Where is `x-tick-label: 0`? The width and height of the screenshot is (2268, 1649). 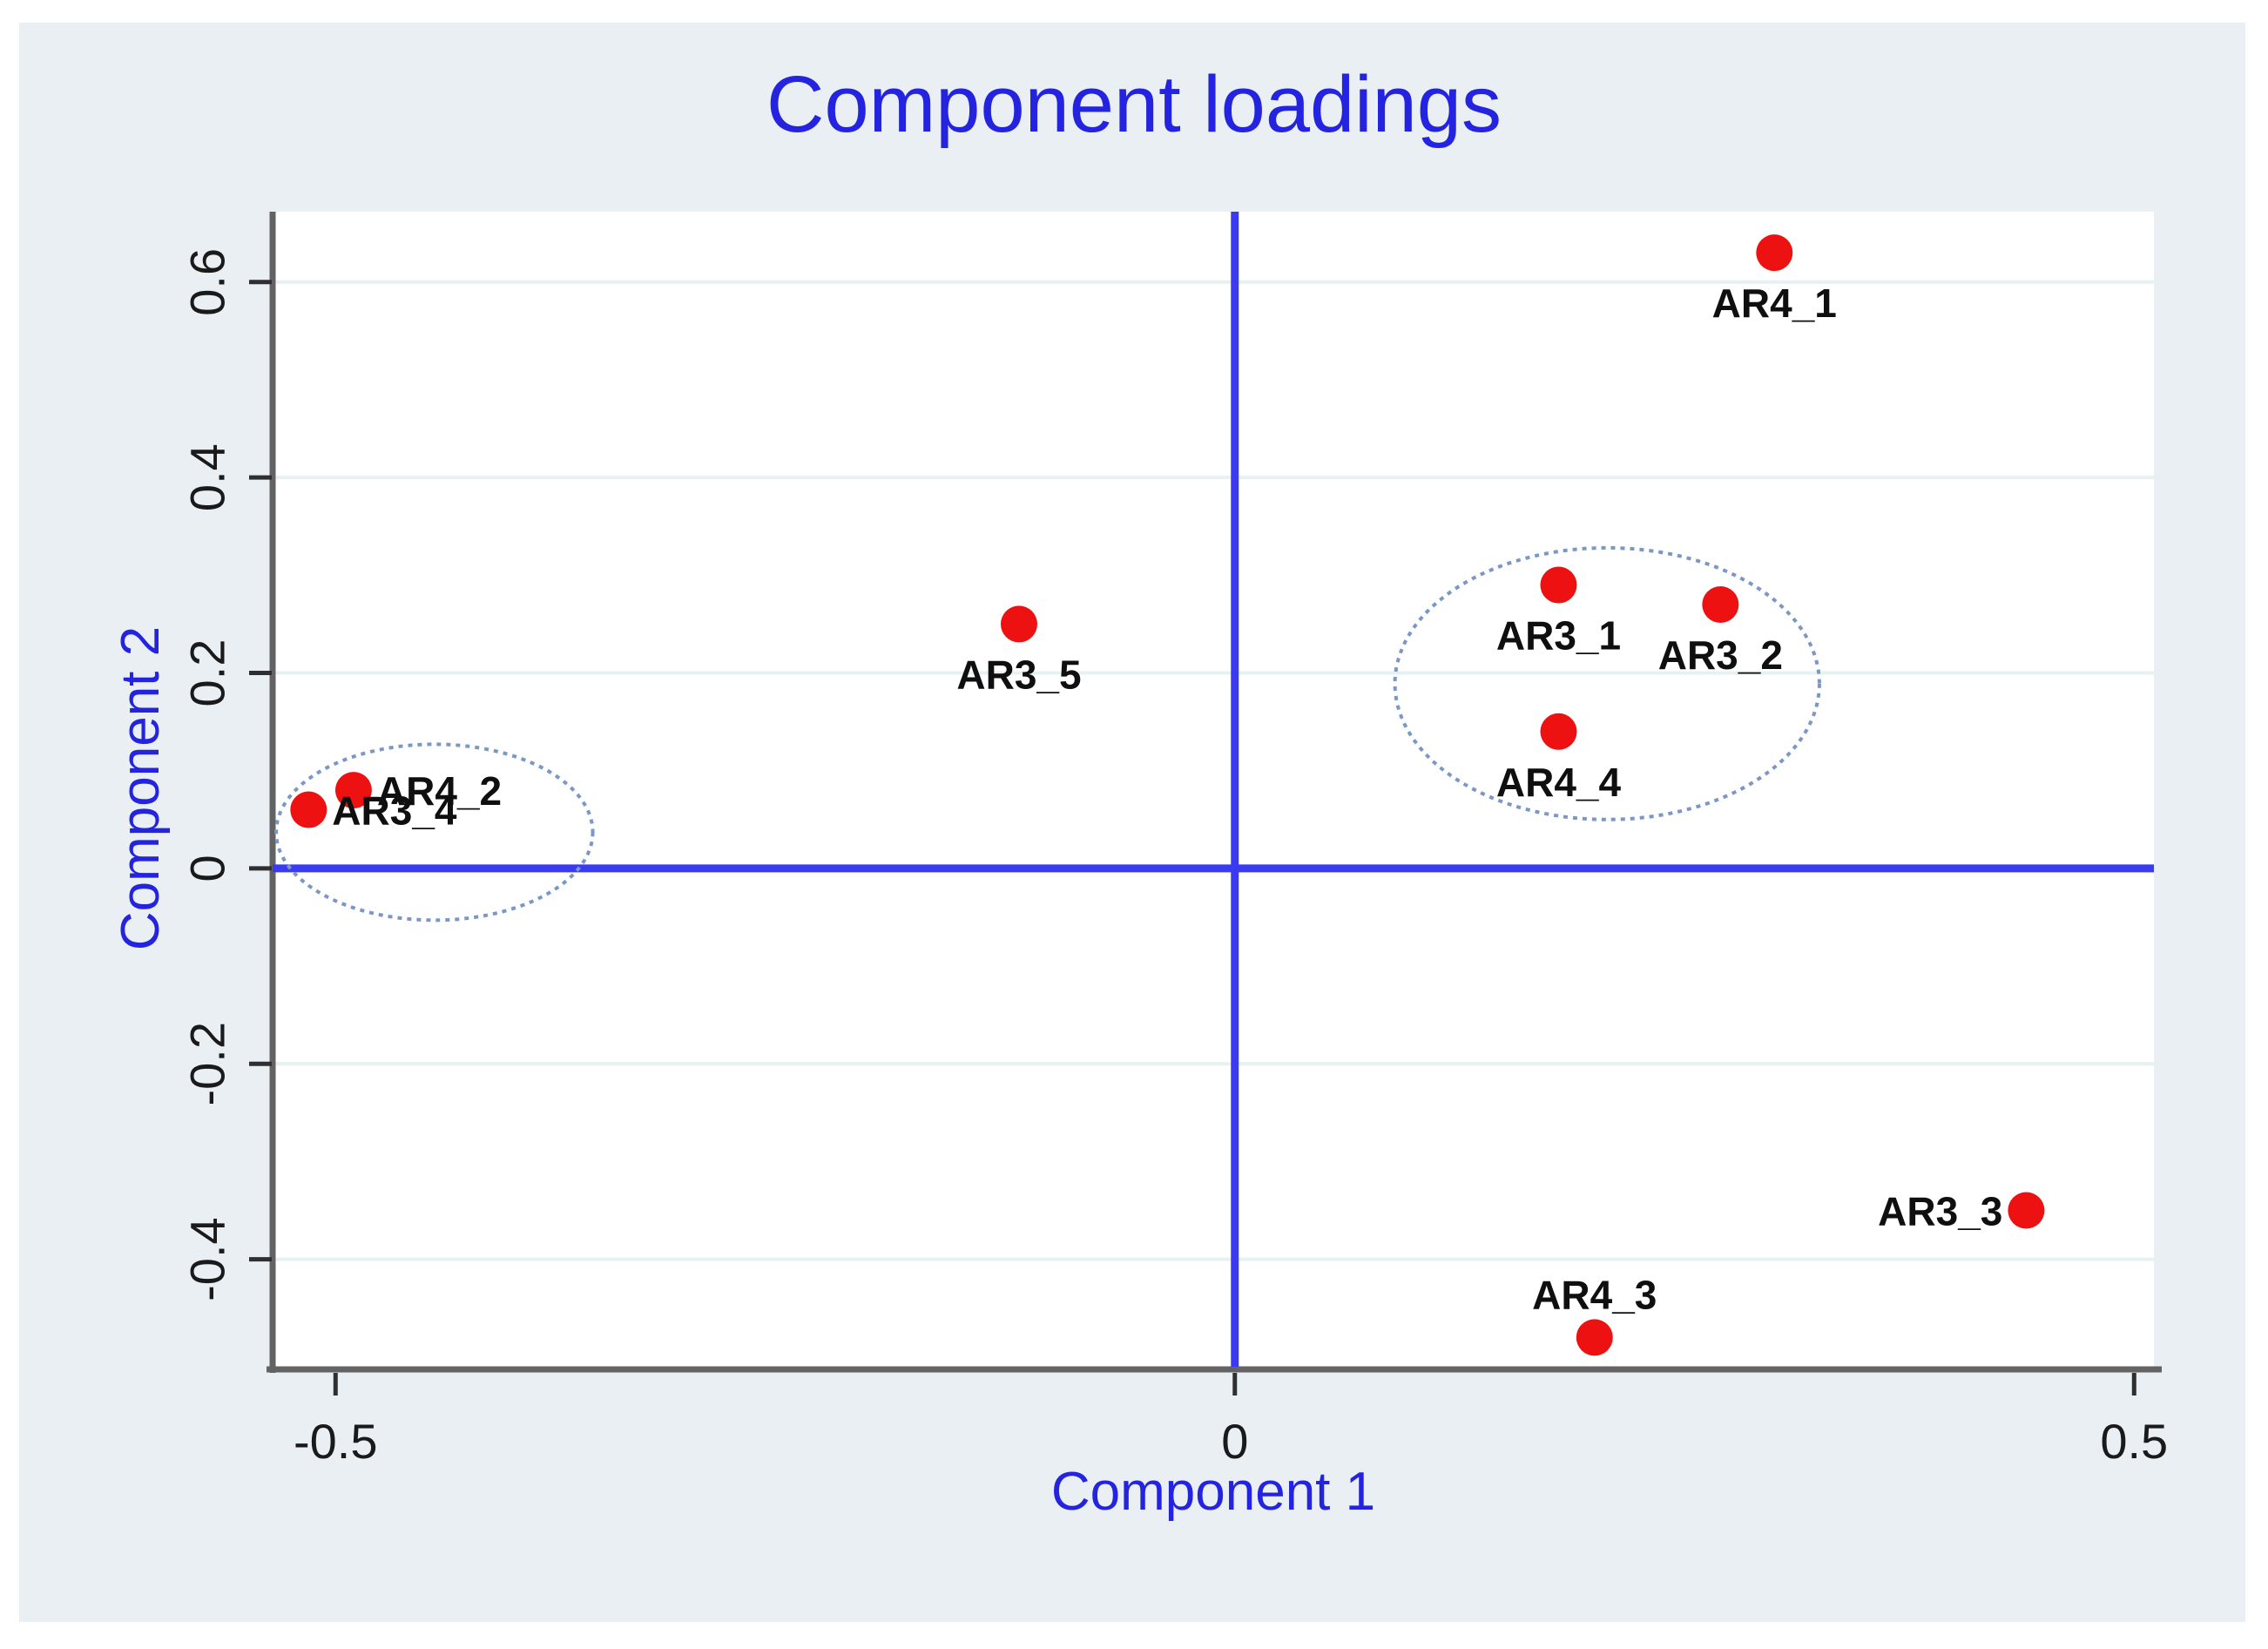 x-tick-label: 0 is located at coordinates (1234, 1441).